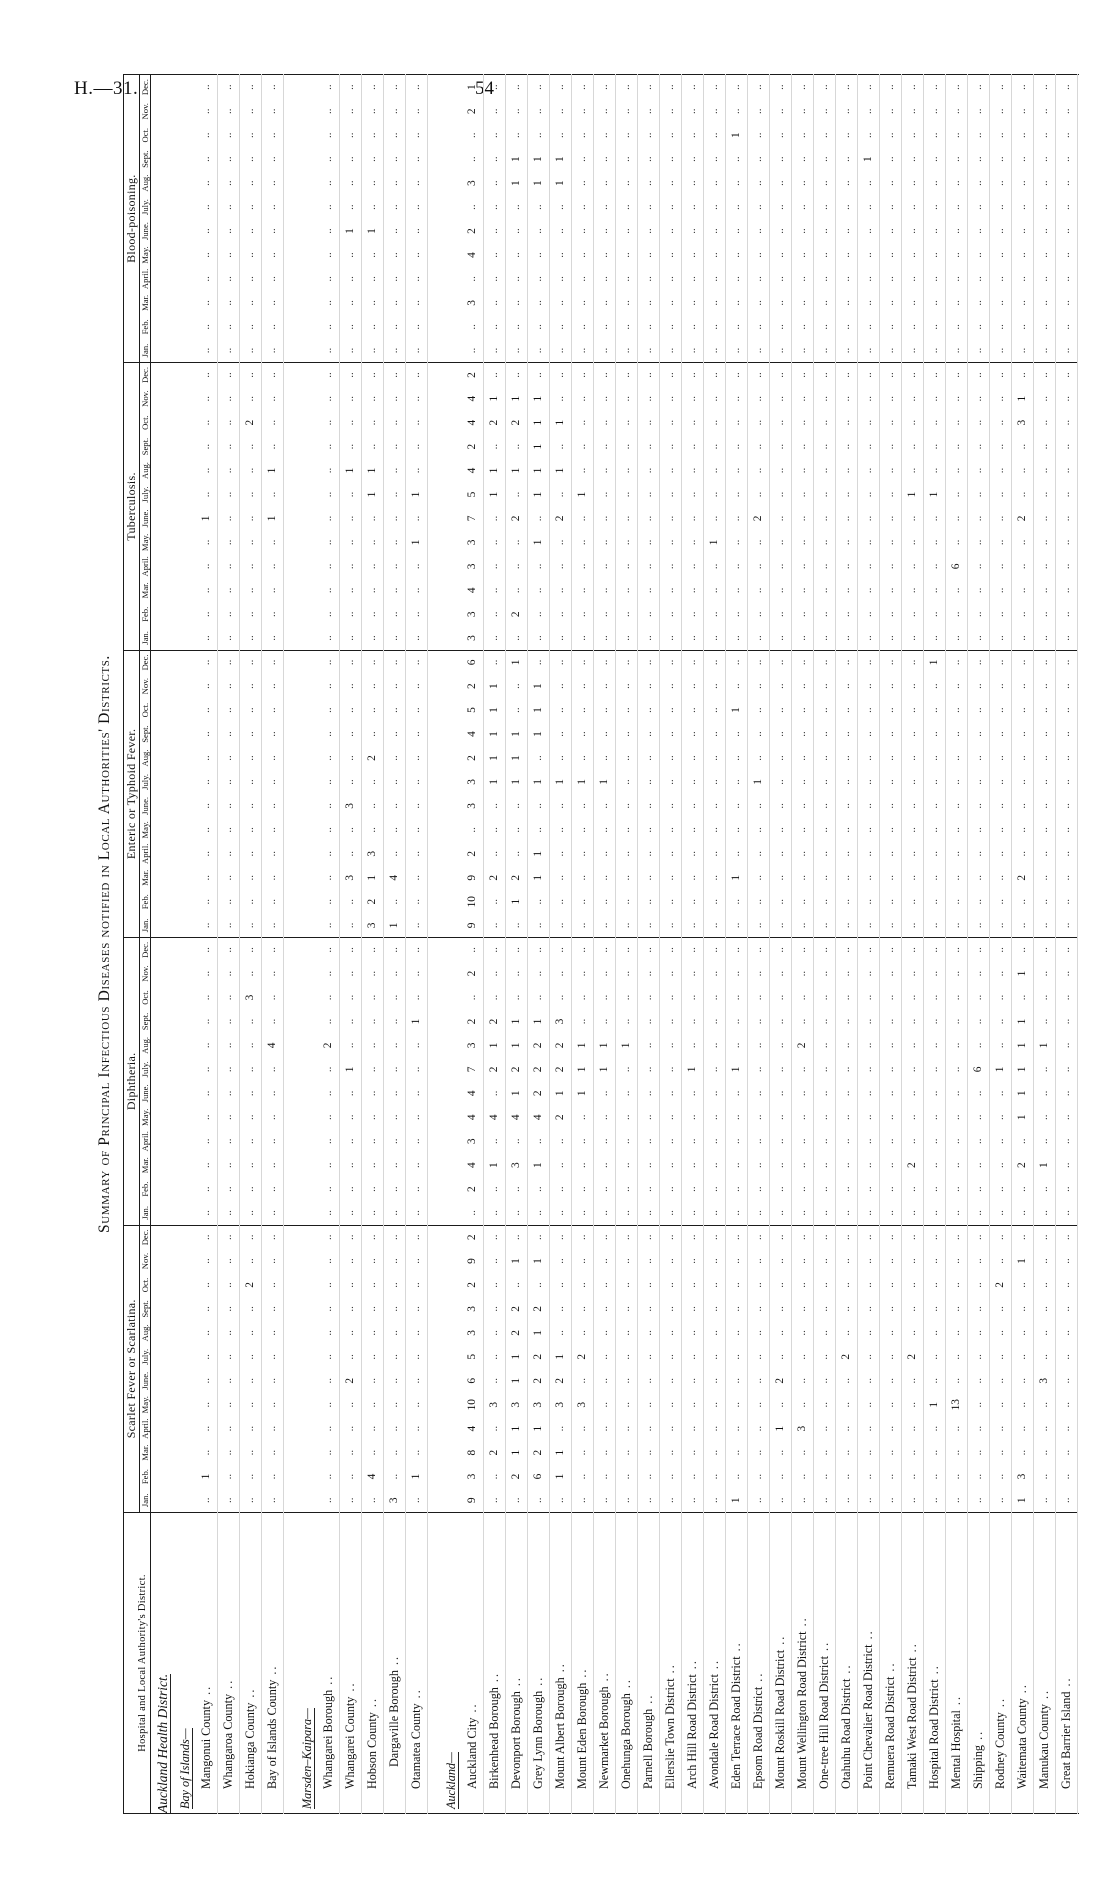 This screenshot has height=1892, width=1114. Describe the element at coordinates (131, 218) in the screenshot. I see `disease-group-header-blood: Blood-poisoning.` at that location.